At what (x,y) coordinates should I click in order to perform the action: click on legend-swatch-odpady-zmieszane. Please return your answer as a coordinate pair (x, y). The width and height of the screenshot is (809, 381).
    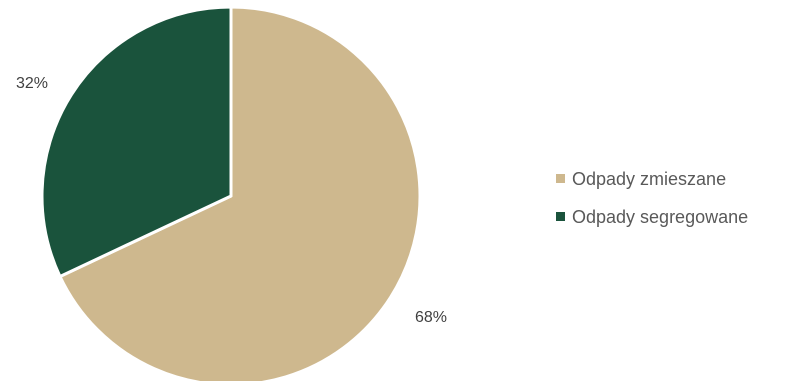
    Looking at the image, I should click on (560, 178).